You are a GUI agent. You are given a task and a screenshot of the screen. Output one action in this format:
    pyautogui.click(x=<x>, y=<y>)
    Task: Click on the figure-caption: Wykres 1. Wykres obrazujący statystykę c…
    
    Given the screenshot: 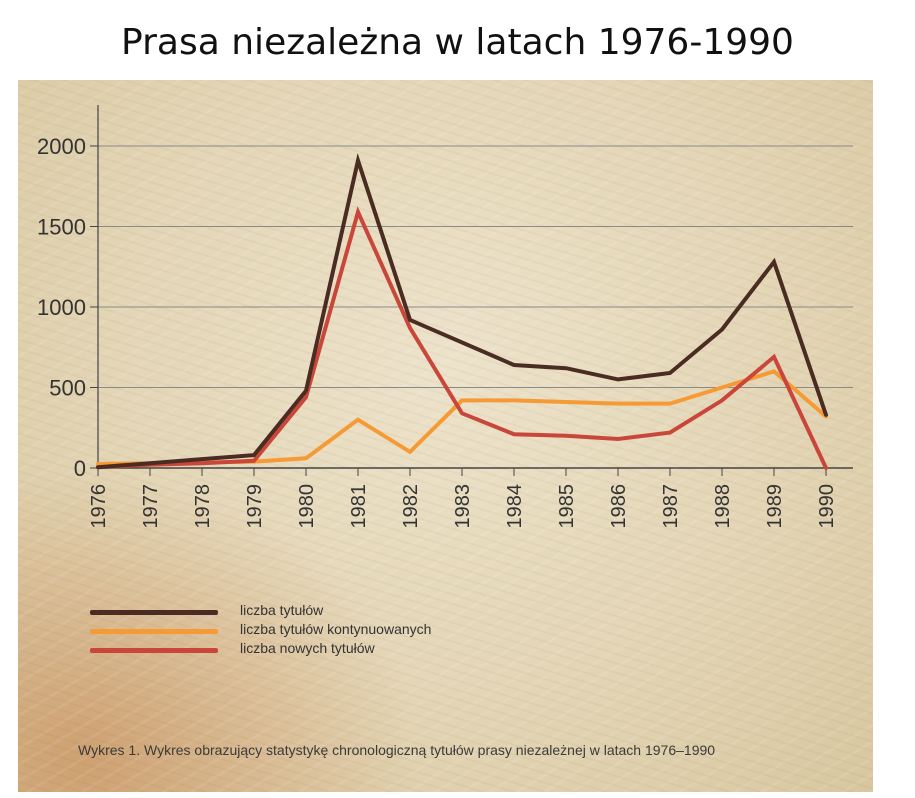 What is the action you would take?
    pyautogui.click(x=397, y=750)
    